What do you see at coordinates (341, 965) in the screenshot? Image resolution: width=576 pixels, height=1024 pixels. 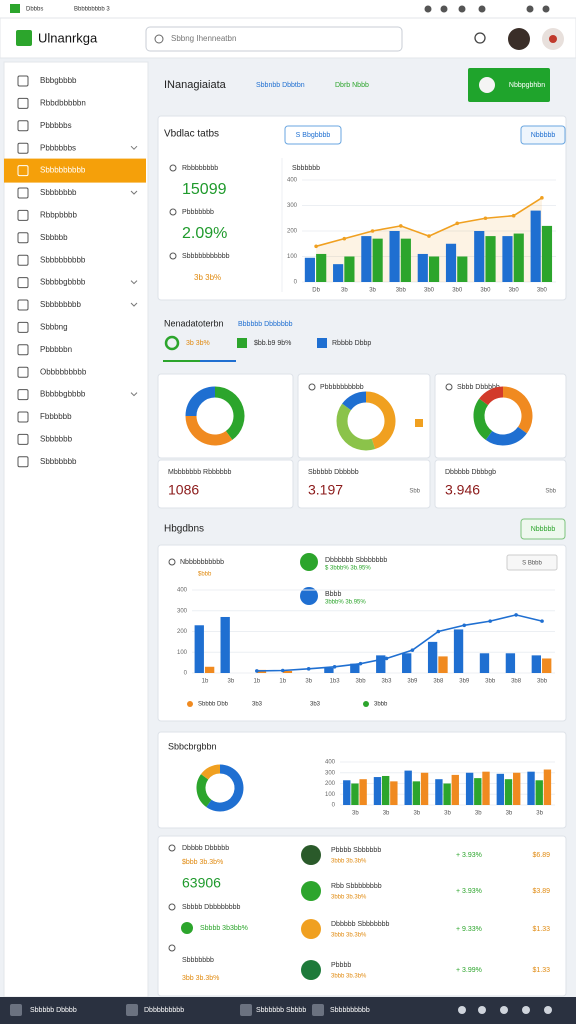 I see `row-name: Pbbbb` at bounding box center [341, 965].